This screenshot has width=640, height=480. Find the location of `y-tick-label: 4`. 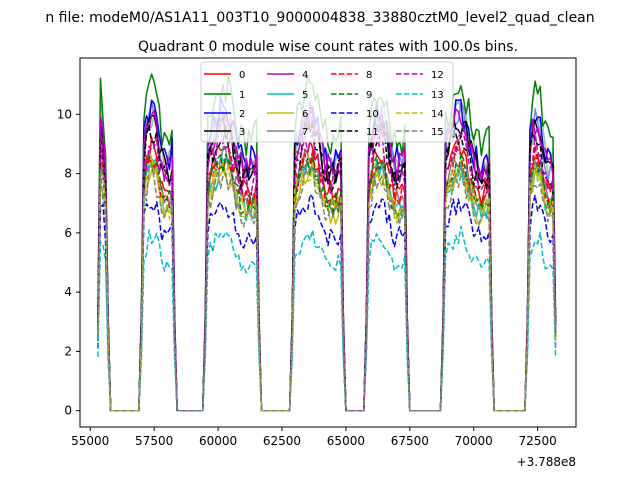

y-tick-label: 4 is located at coordinates (68, 292).